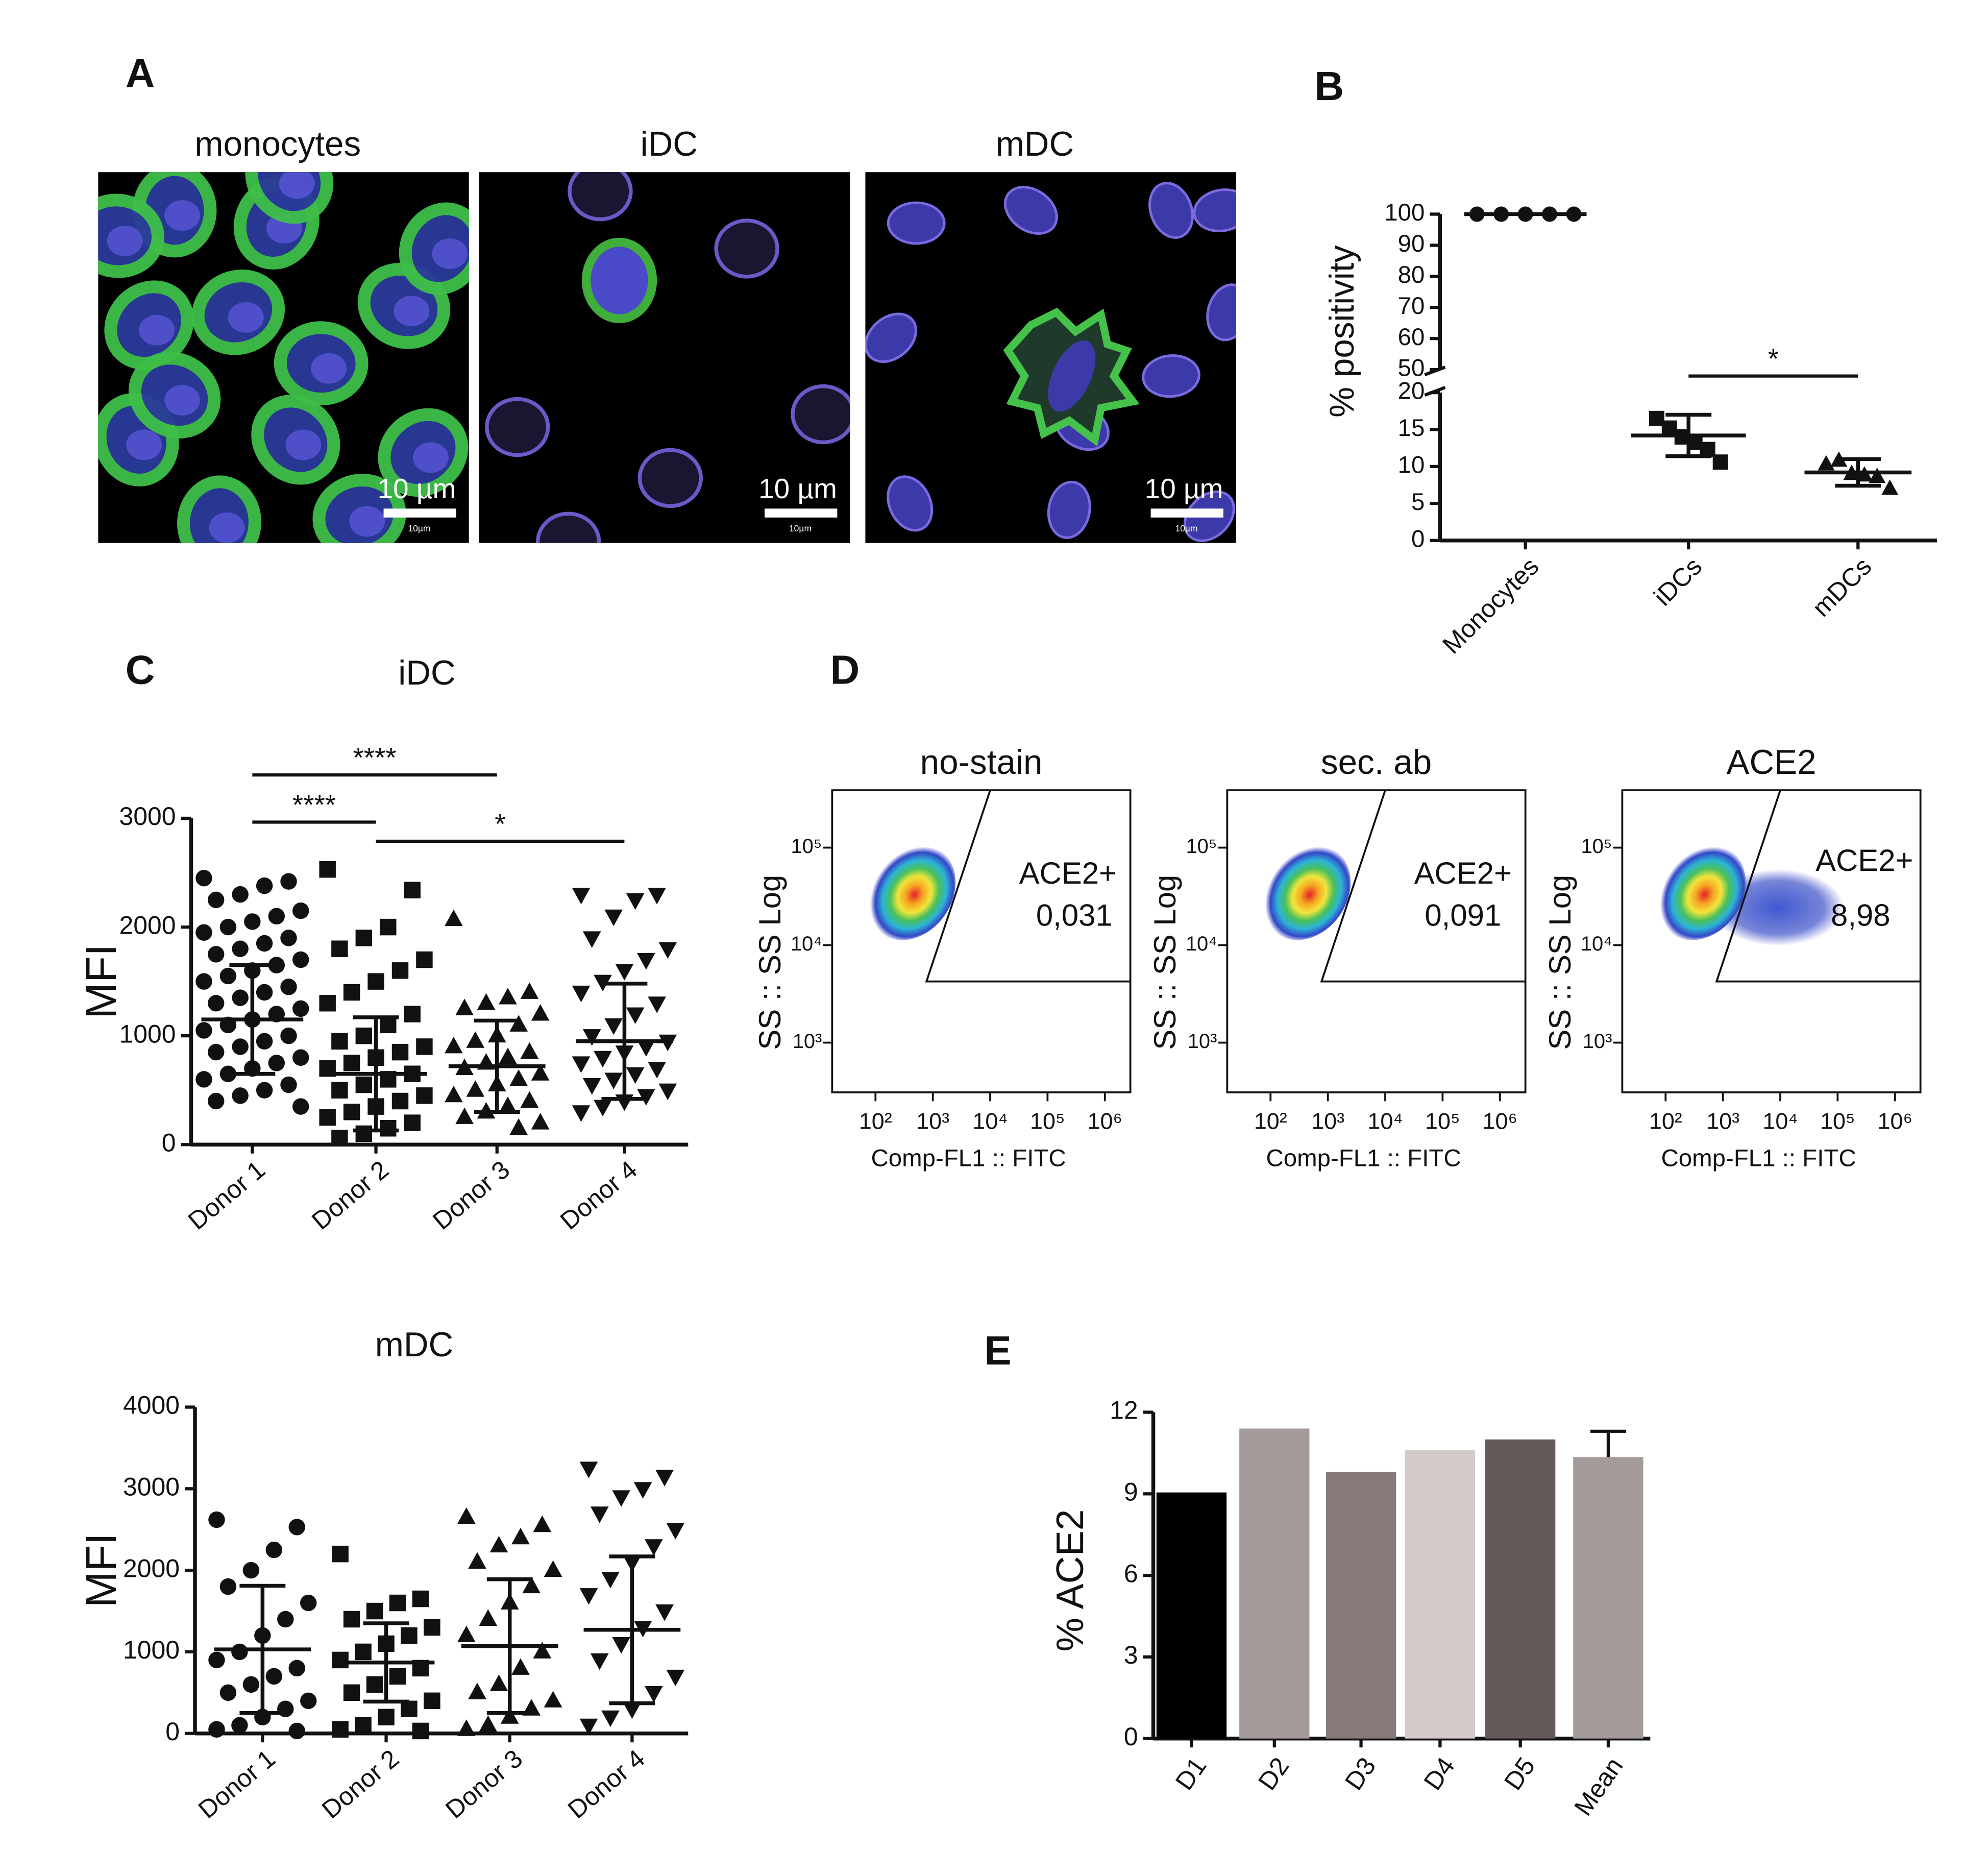  I want to click on x-tick-label: 10², so click(875, 1121).